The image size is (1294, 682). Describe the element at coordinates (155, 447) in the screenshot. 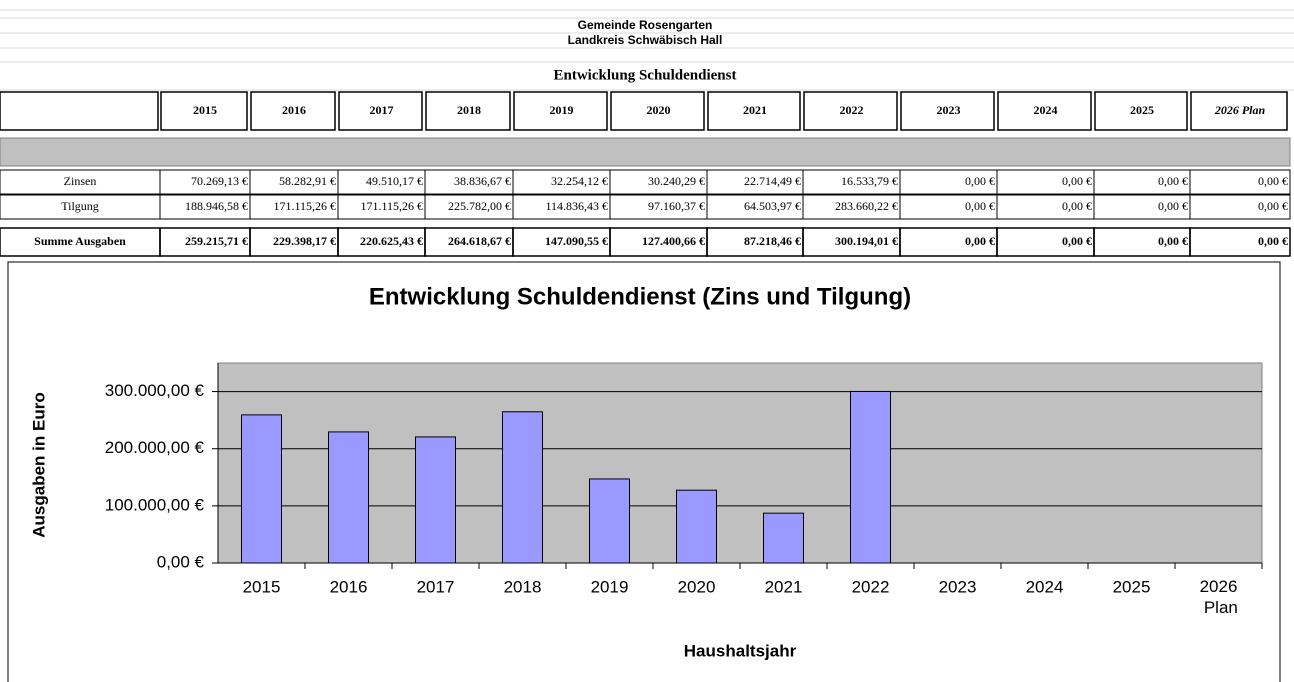

I see `y-tick-label: 200.000,00 €` at that location.